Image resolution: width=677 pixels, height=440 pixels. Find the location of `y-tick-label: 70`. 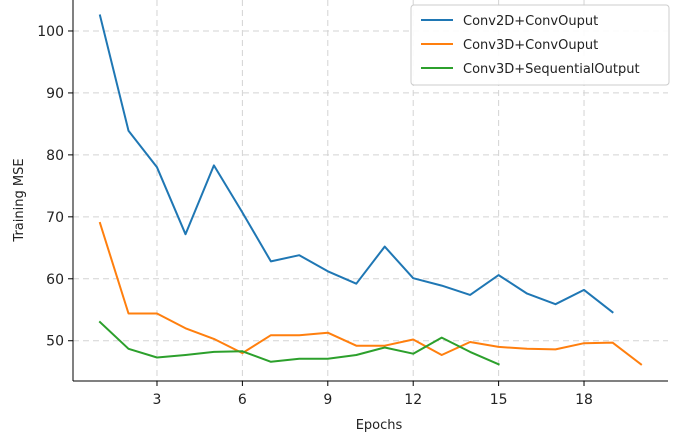

y-tick-label: 70 is located at coordinates (55, 218).